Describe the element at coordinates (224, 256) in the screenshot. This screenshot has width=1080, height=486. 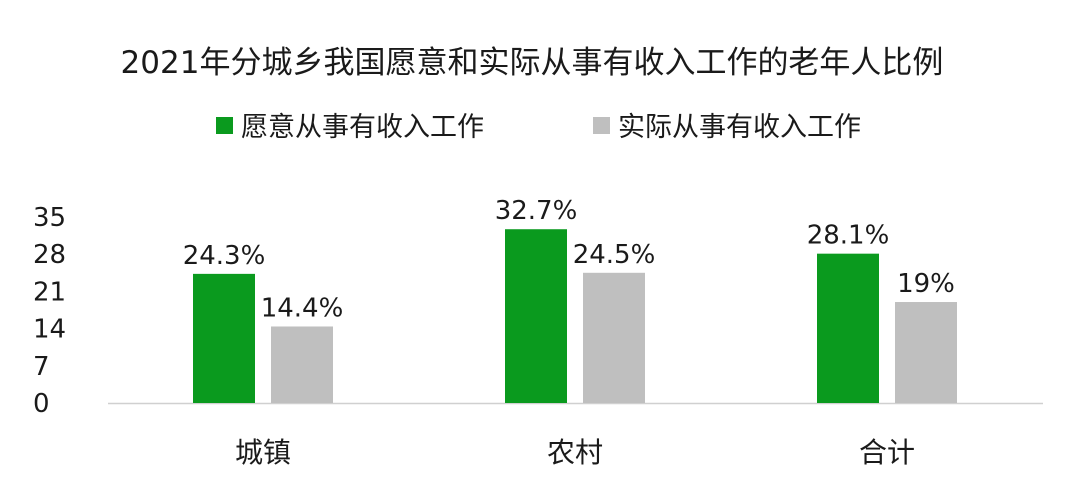
I see `data-label: 24.3%` at that location.